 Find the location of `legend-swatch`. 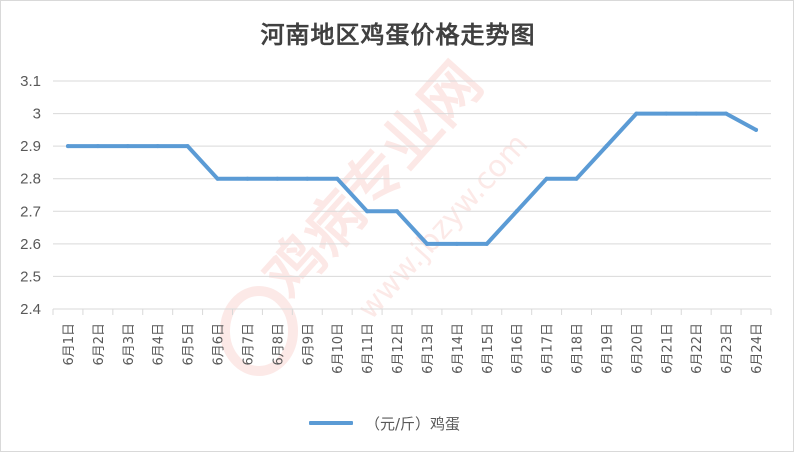

legend-swatch is located at coordinates (331, 423).